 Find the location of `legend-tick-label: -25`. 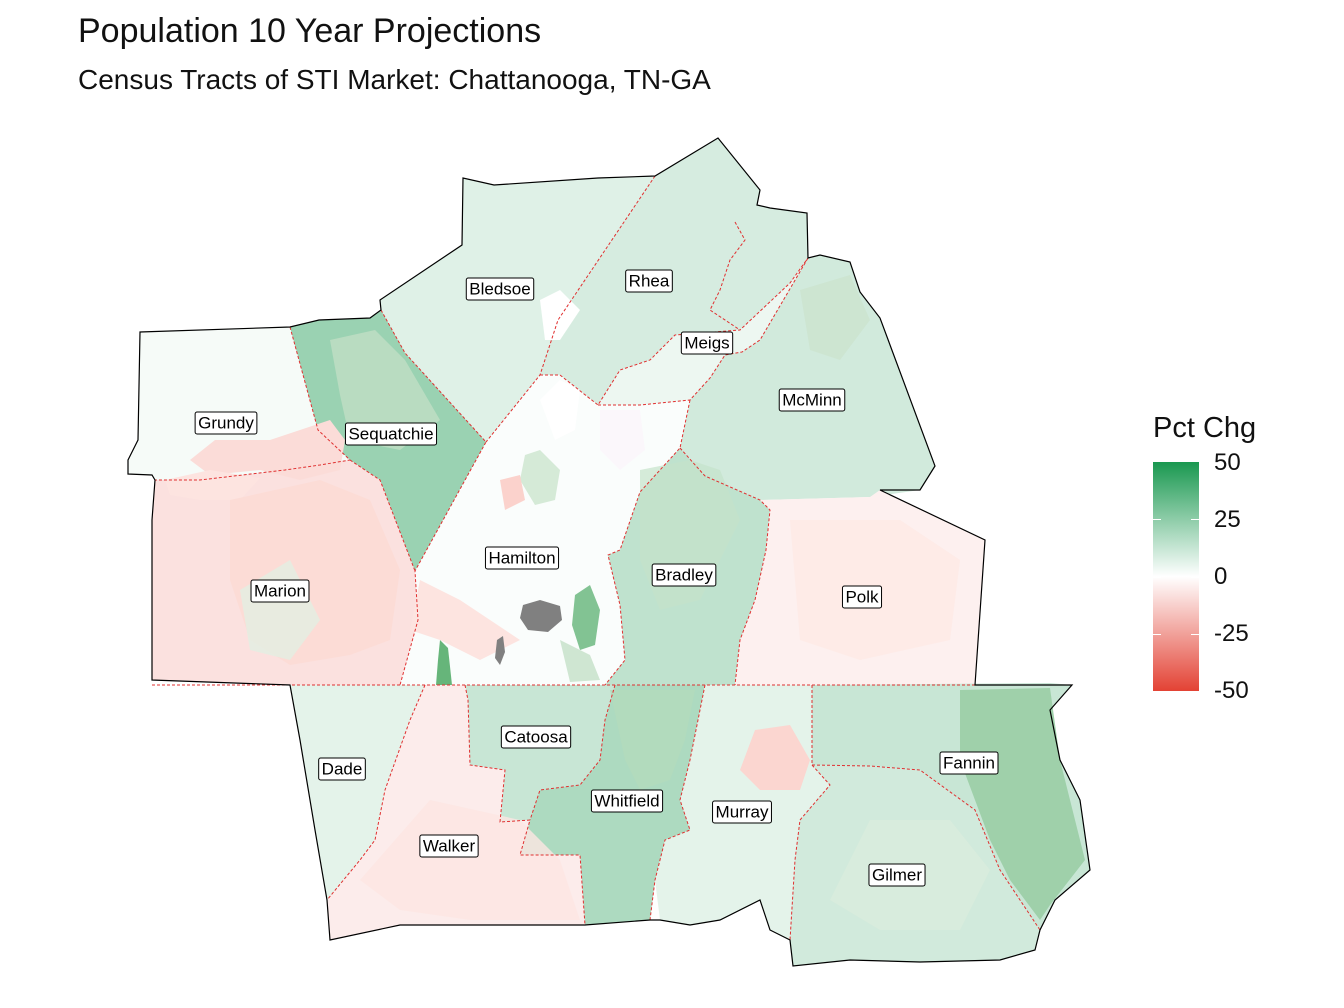

legend-tick-label: -25 is located at coordinates (1231, 633).